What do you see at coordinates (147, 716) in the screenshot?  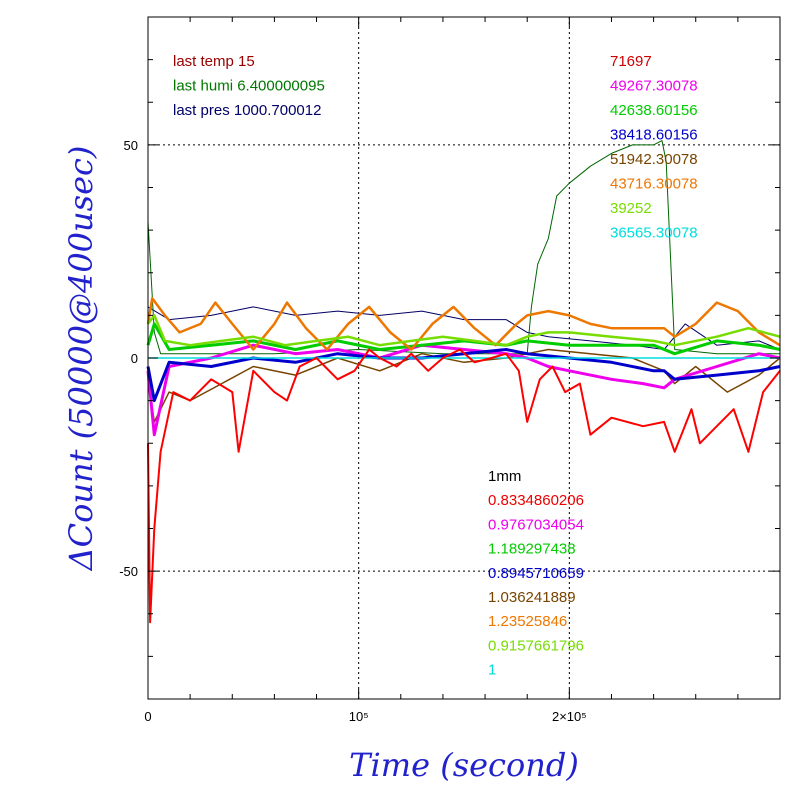 I see `x-tick-label: 0` at bounding box center [147, 716].